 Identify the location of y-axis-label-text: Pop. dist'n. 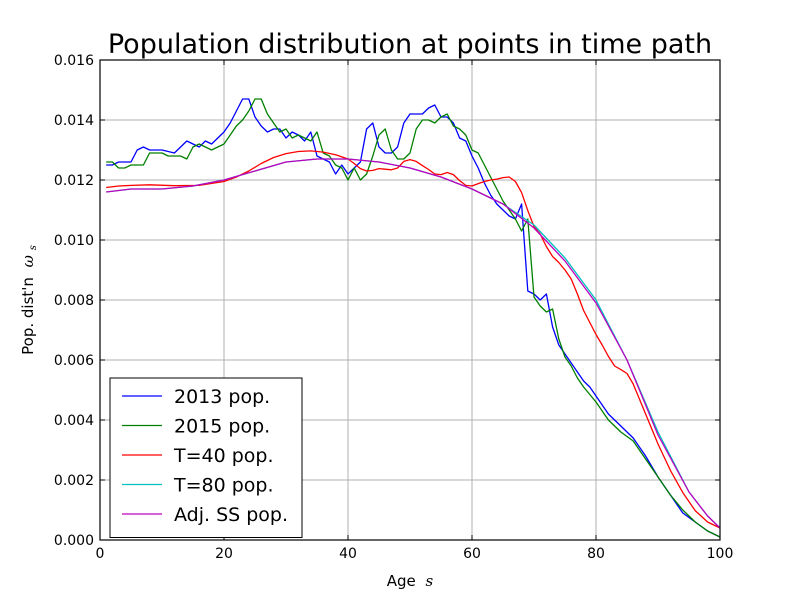
(28, 316).